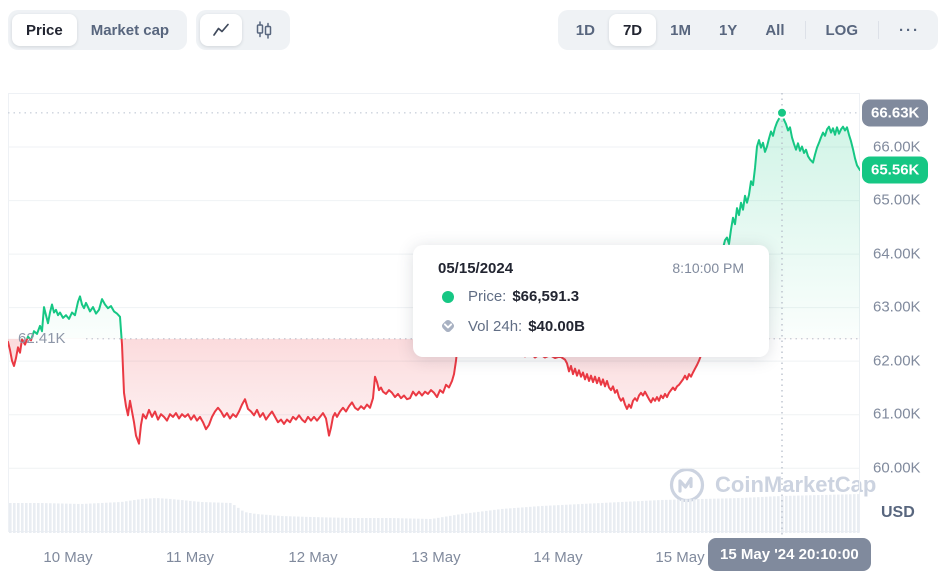  I want to click on range-7d: 7D, so click(632, 30).